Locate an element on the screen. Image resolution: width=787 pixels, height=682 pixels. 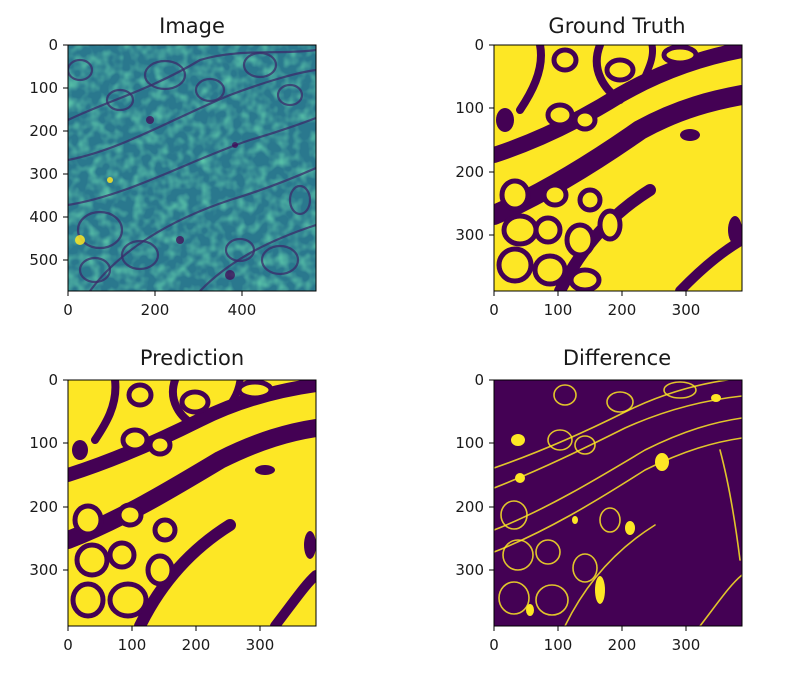
image-texture is located at coordinates (192, 168).